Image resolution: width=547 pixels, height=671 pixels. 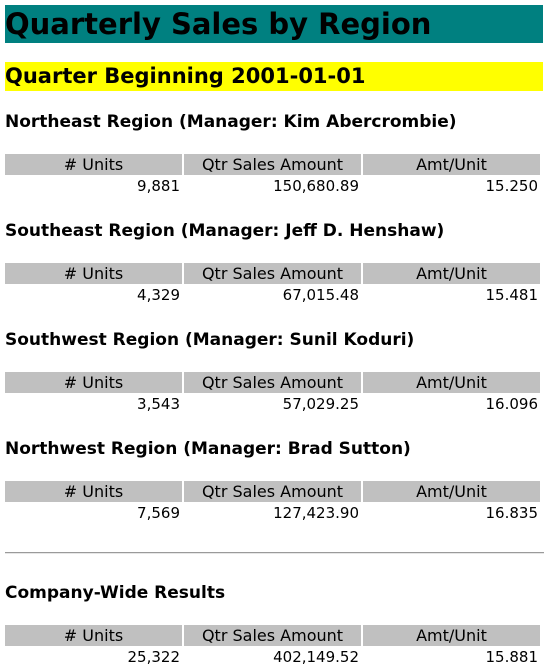 What do you see at coordinates (512, 513) in the screenshot?
I see `per-unit-cell: 16.835` at bounding box center [512, 513].